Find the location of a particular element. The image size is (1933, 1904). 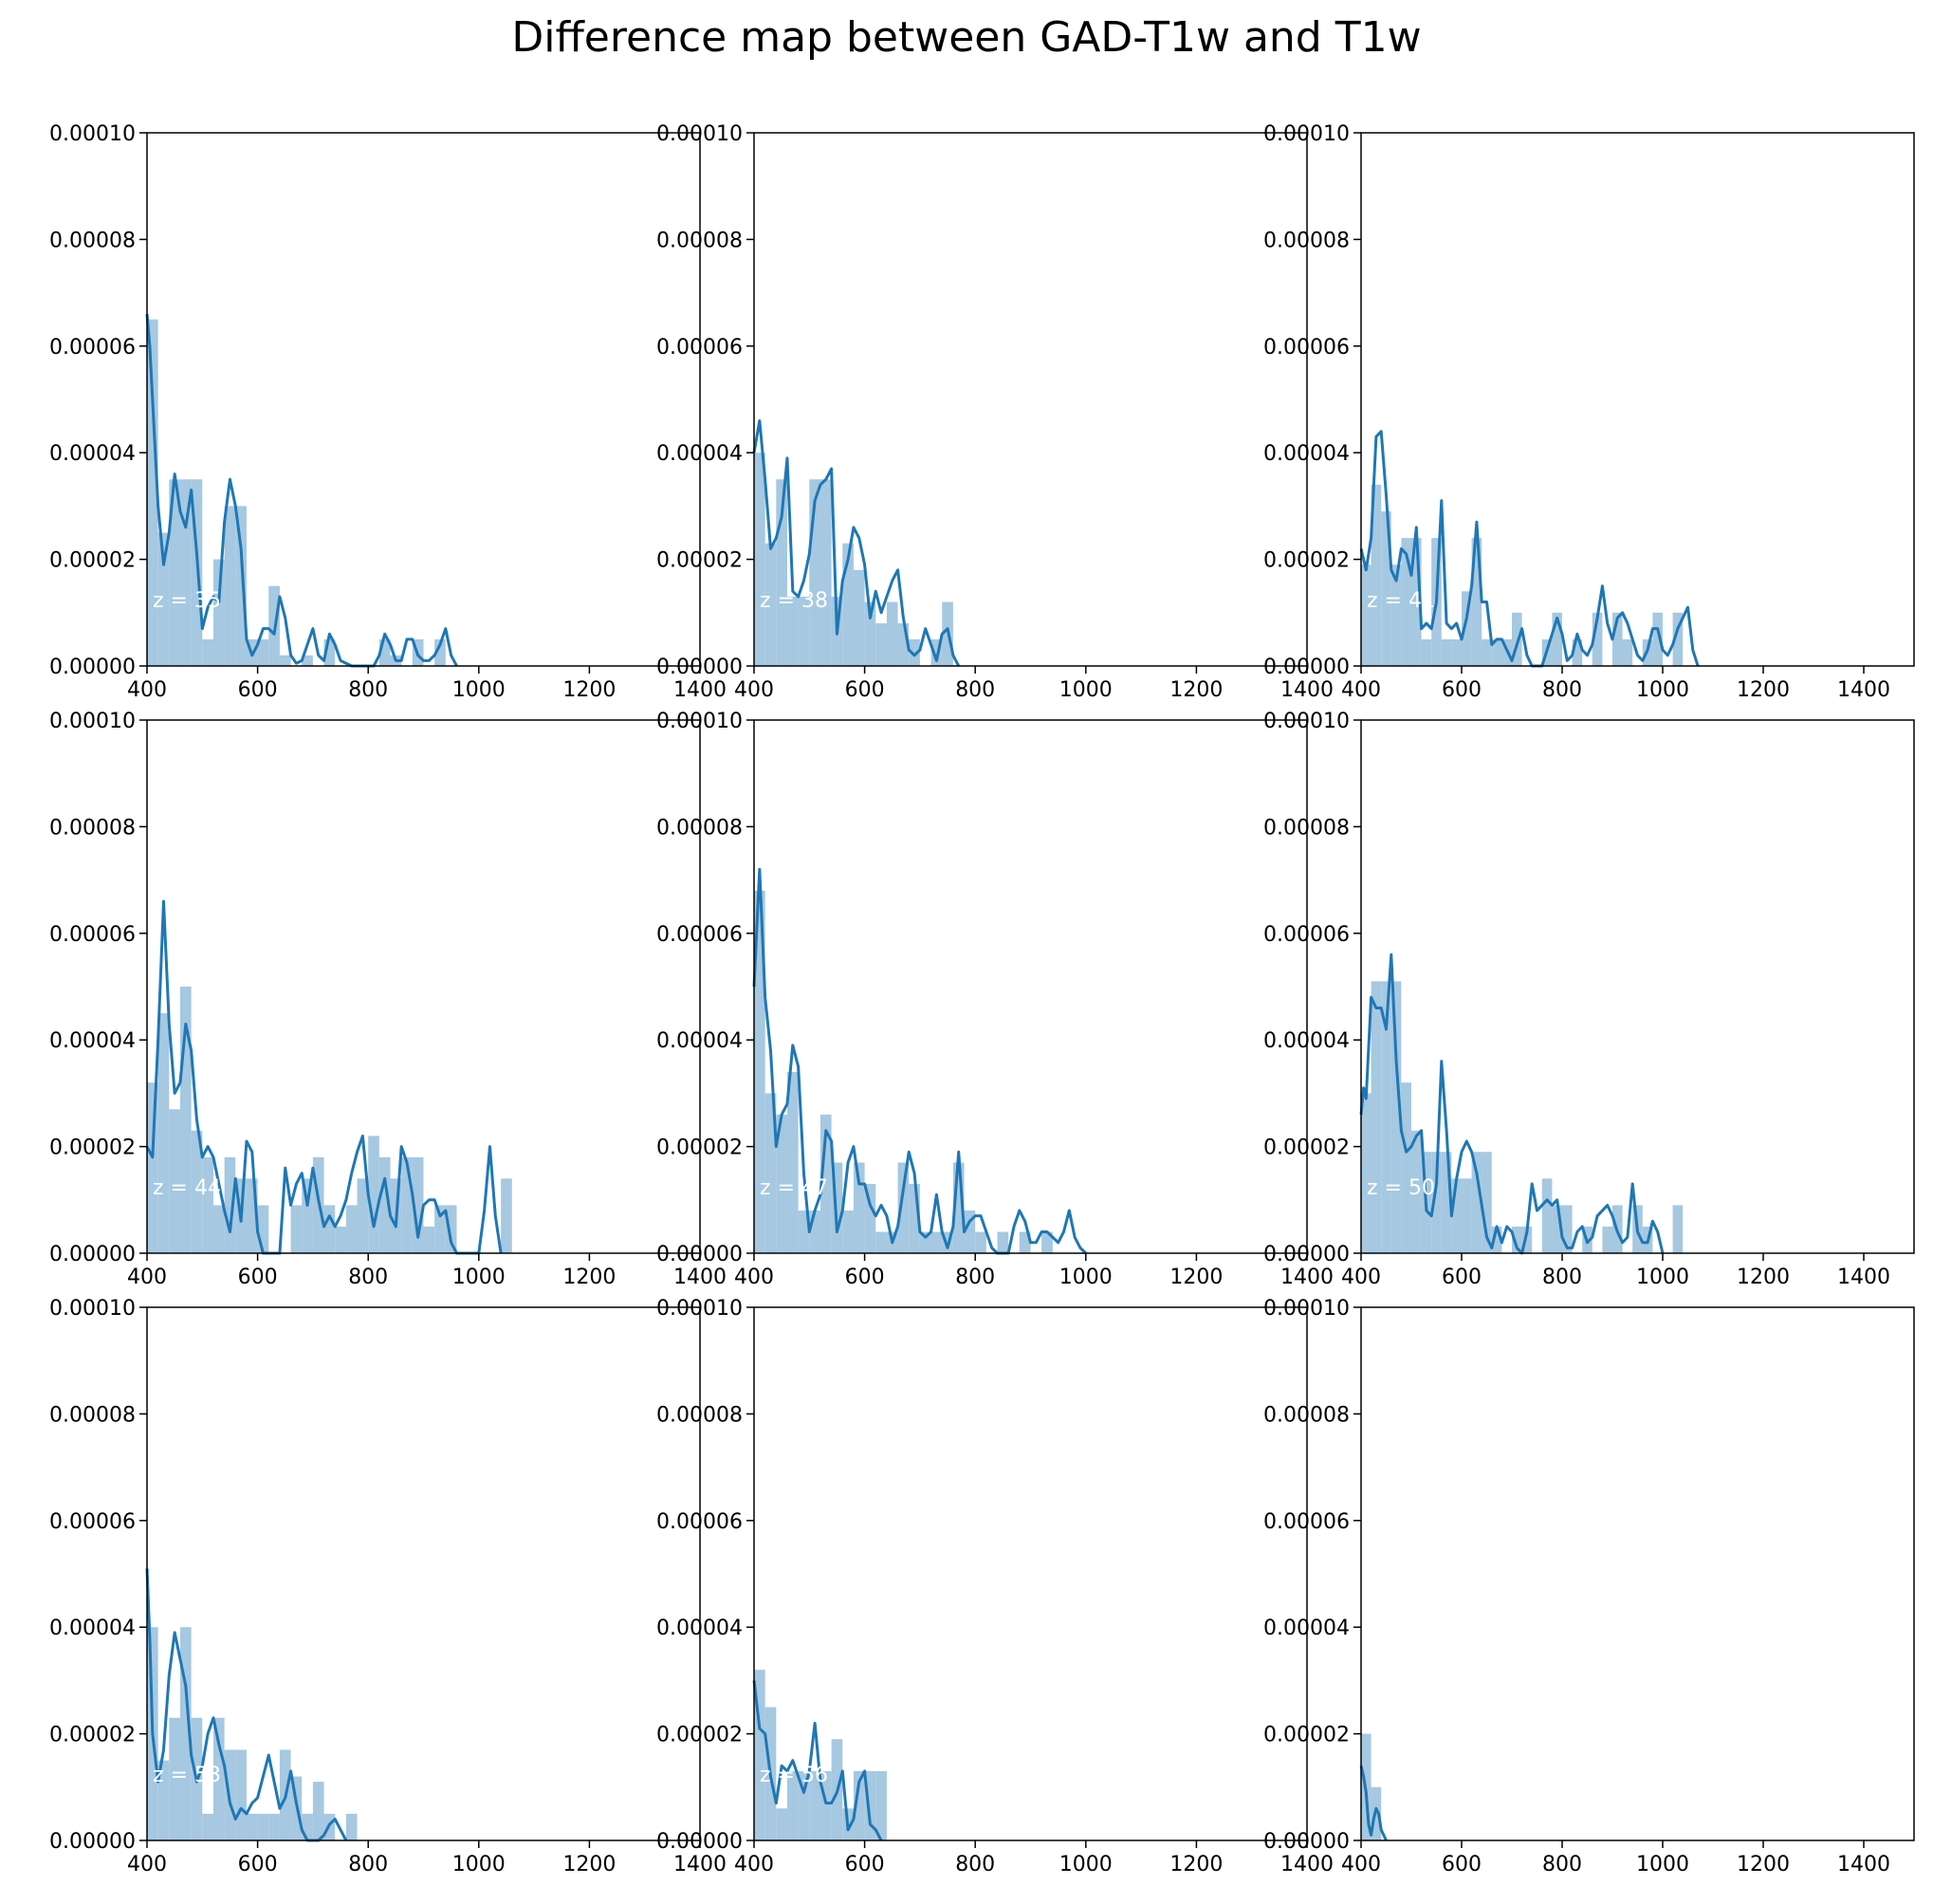

z-label: z = 44 is located at coordinates (187, 1188).